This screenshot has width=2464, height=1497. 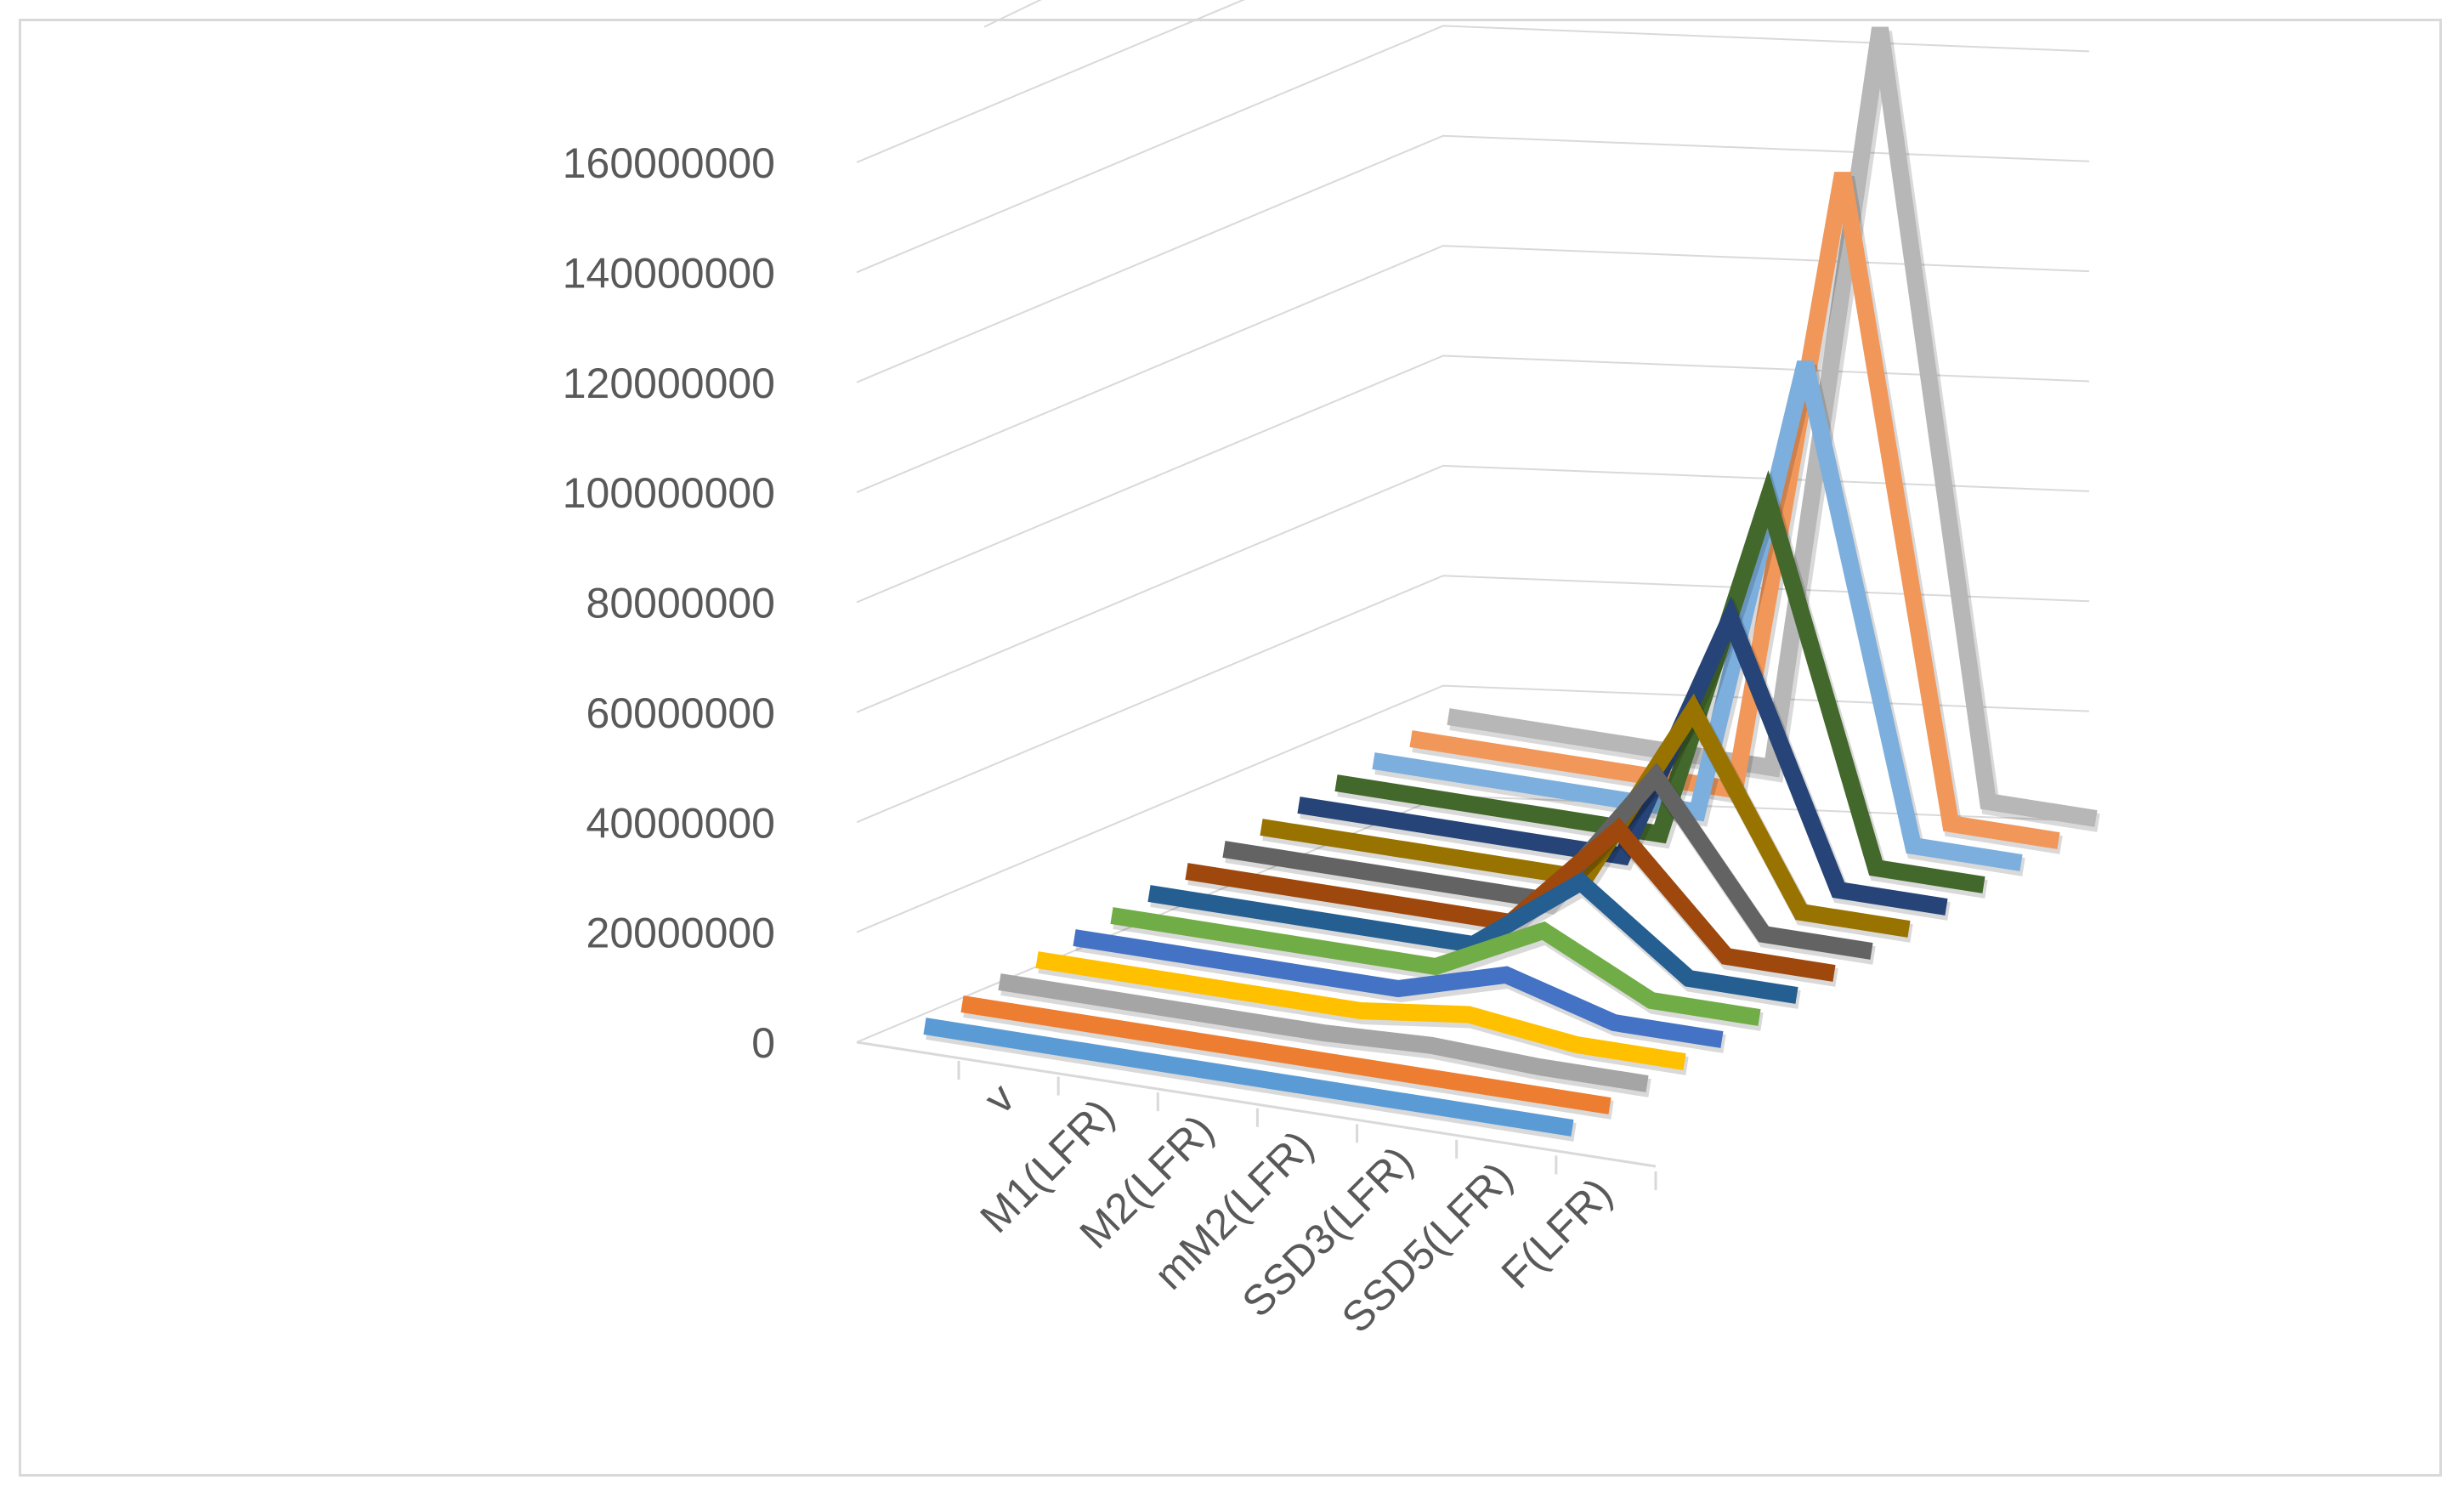 What do you see at coordinates (680, 933) in the screenshot?
I see `y-tick-label: 20000000` at bounding box center [680, 933].